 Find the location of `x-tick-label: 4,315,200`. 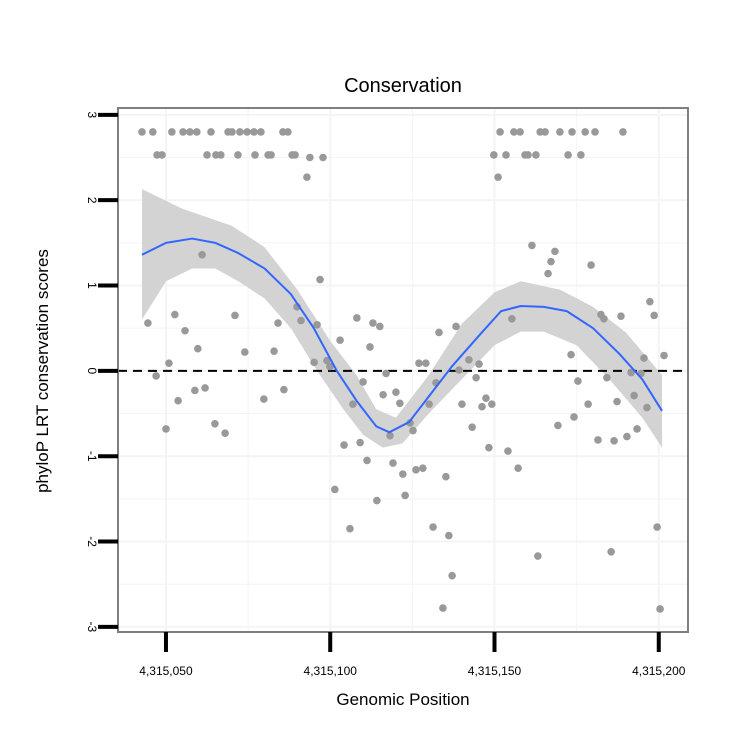

x-tick-label: 4,315,200 is located at coordinates (659, 671).